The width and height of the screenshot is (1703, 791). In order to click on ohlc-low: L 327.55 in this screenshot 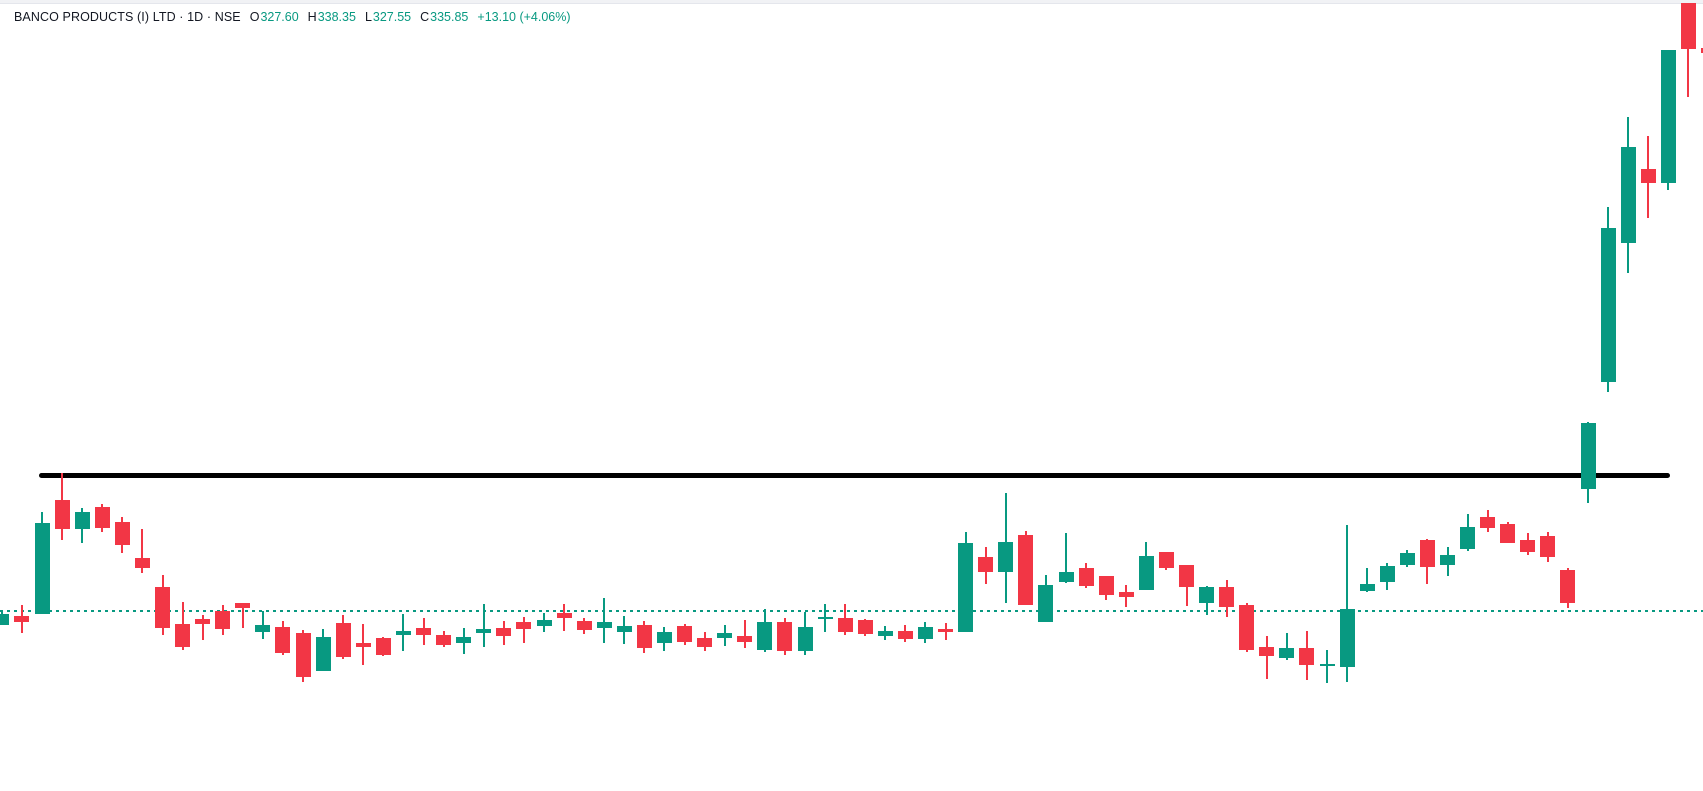, I will do `click(388, 17)`.